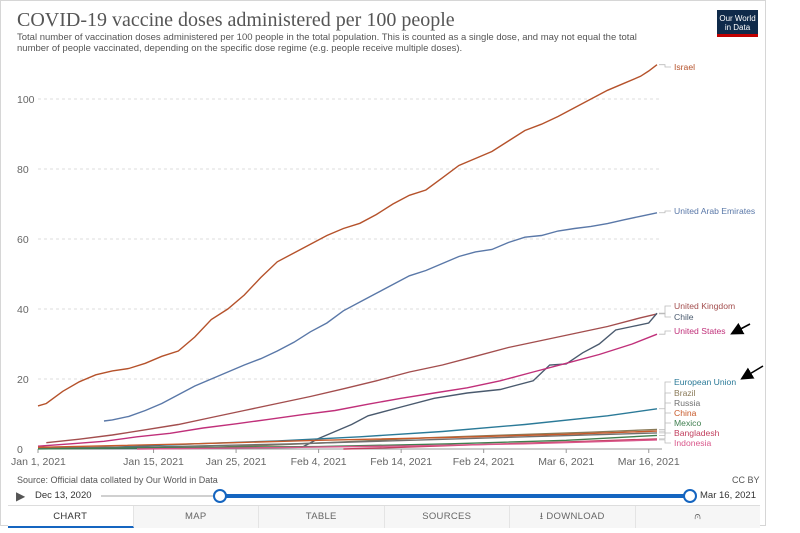 This screenshot has height=533, width=800. Describe the element at coordinates (737, 27) in the screenshot. I see `logo-line-2: in Data` at that location.